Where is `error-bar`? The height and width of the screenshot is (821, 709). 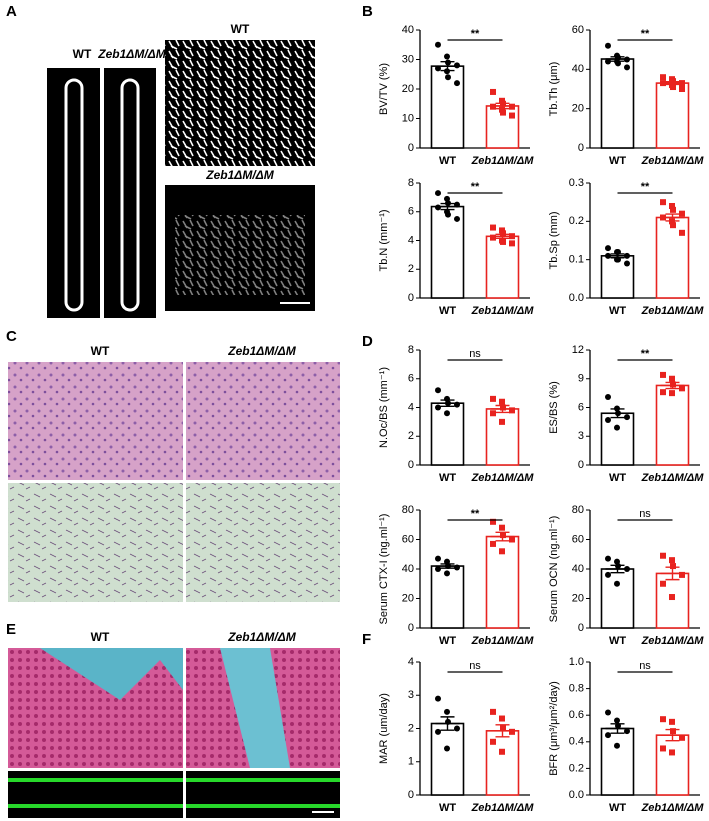 error-bar is located at coordinates (672, 217).